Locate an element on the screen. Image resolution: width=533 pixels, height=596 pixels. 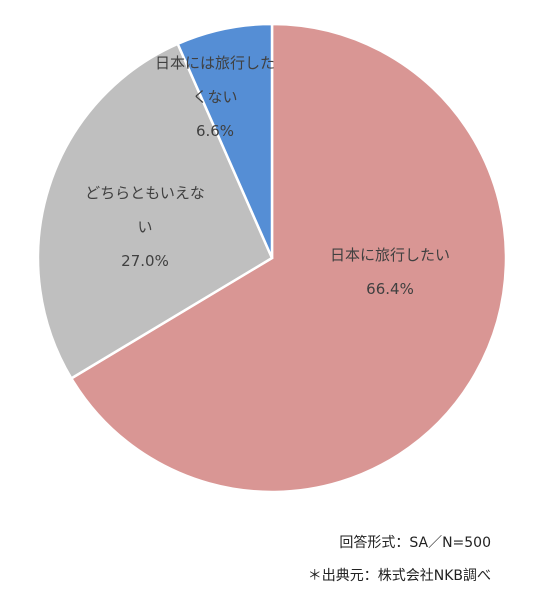
category-label: どちらともいえない is located at coordinates (145, 210).